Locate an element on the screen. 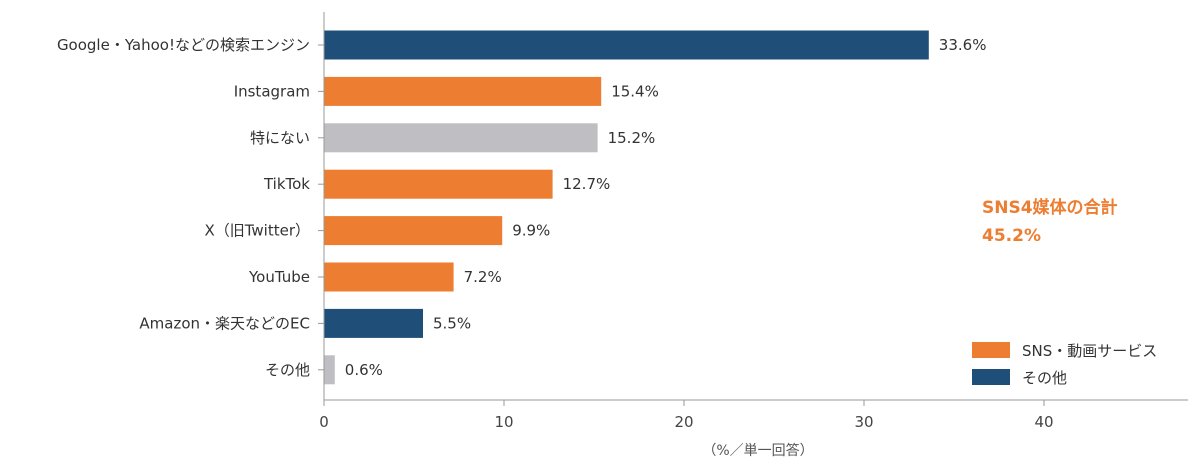  value-label-6: 7.2% is located at coordinates (483, 277).